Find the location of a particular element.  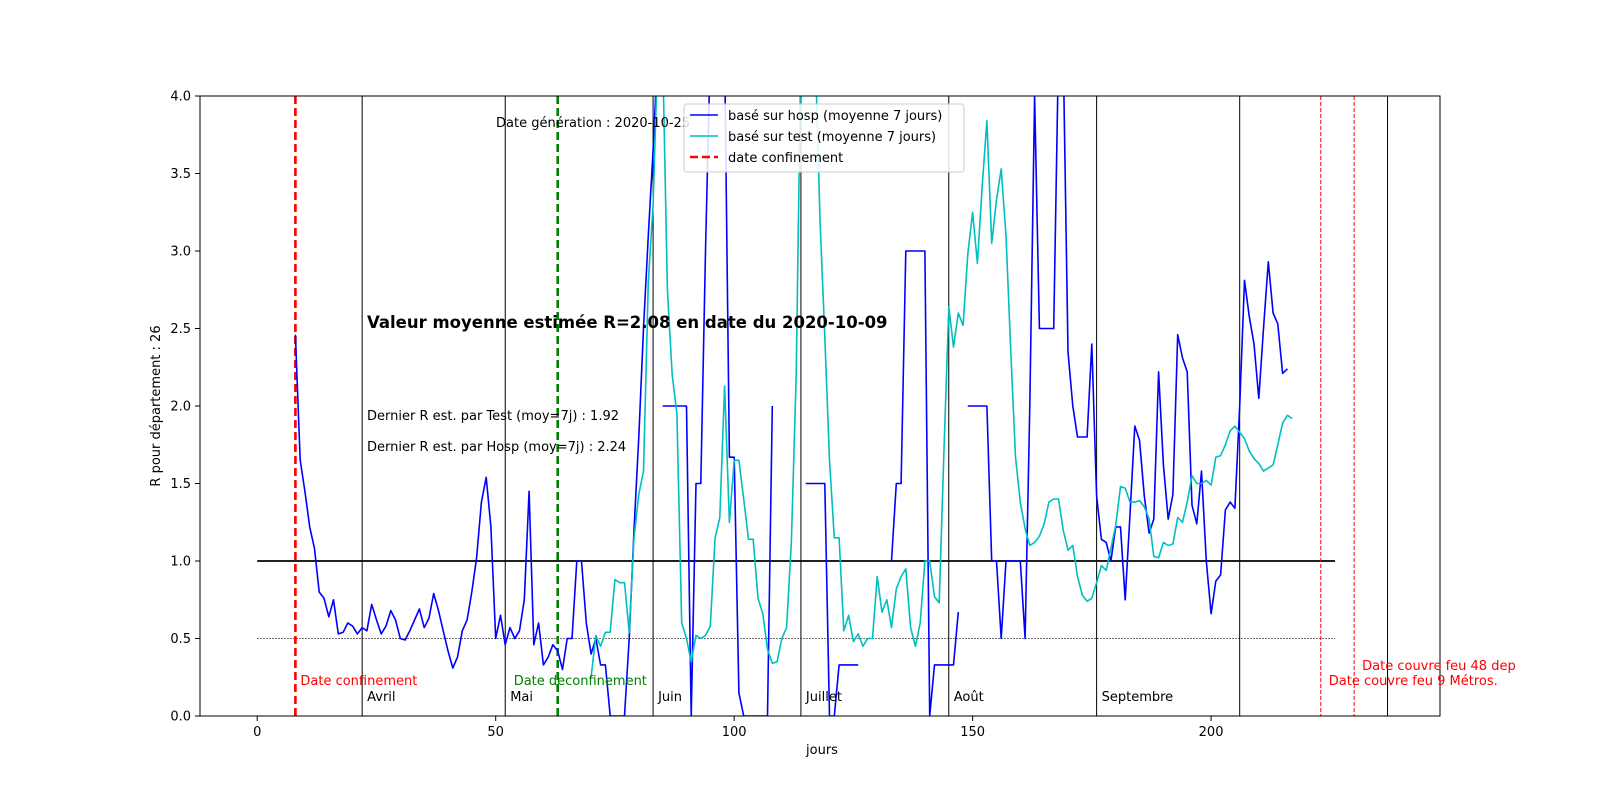

y-tick-label: 2.5 is located at coordinates (180, 329).